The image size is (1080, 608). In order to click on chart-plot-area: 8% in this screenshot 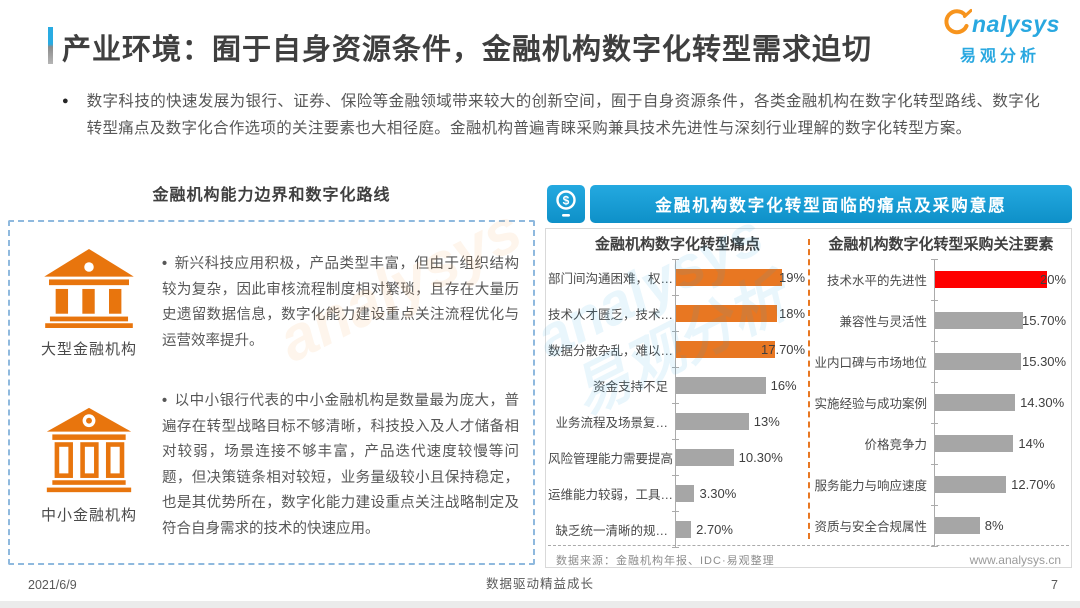, I will do `click(999, 526)`.